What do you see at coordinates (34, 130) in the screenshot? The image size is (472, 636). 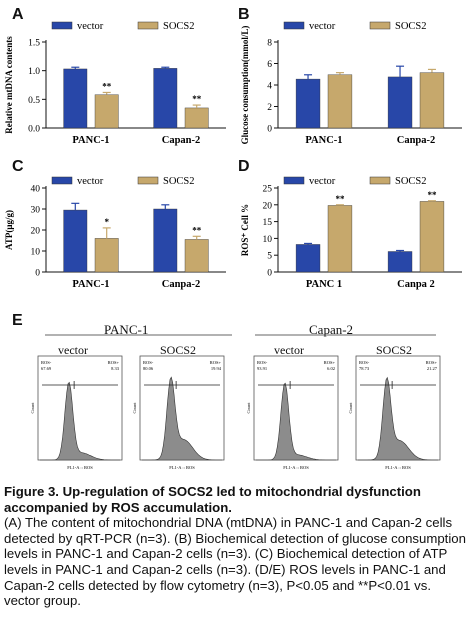 I see `y-tick-label: 0.0` at bounding box center [34, 130].